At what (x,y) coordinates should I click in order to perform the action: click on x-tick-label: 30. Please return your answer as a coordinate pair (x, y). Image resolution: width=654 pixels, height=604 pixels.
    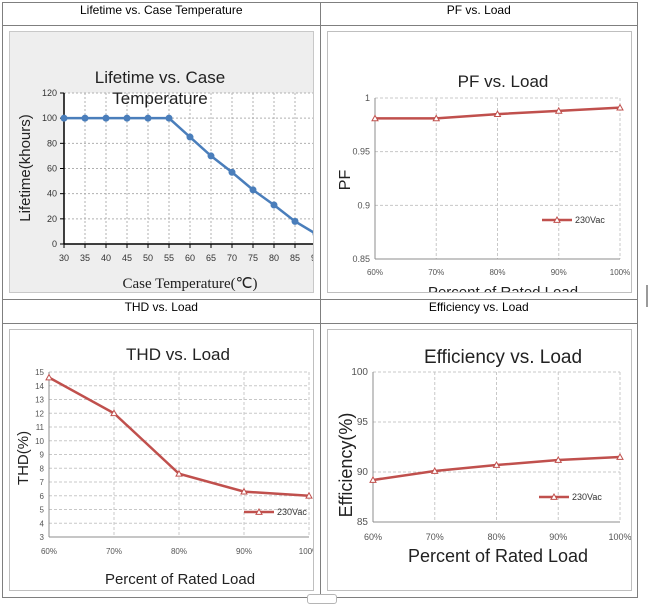
    Looking at the image, I should click on (64, 258).